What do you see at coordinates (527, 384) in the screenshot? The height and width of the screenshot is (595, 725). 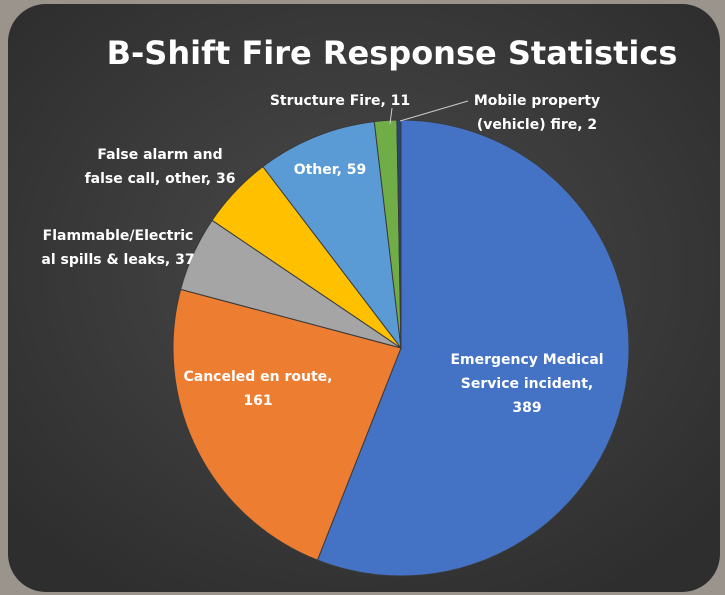 I see `data-label: Service incident,` at bounding box center [527, 384].